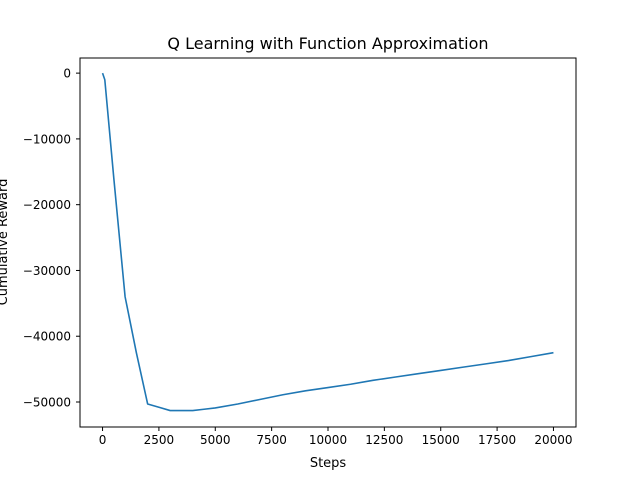  What do you see at coordinates (497, 440) in the screenshot?
I see `x-tick-label: 17500` at bounding box center [497, 440].